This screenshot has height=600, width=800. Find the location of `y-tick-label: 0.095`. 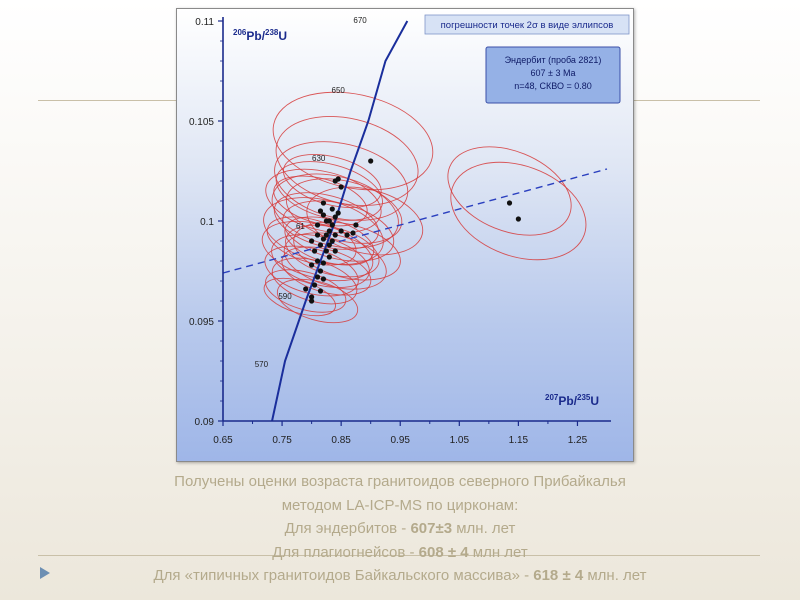

y-tick-label: 0.095 is located at coordinates (201, 322).